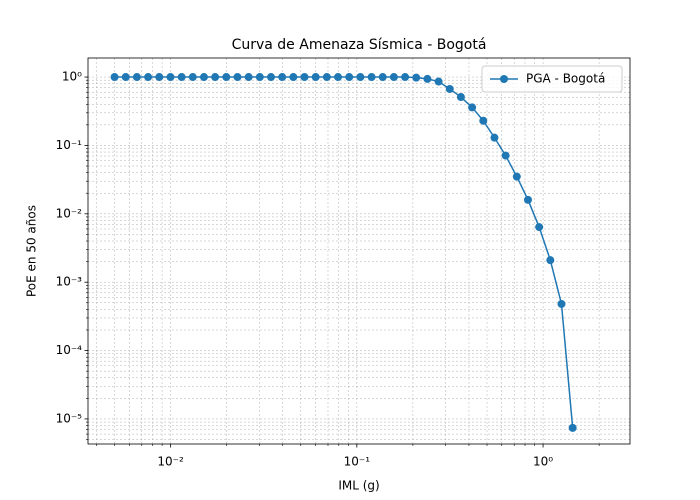  What do you see at coordinates (69, 418) in the screenshot?
I see `y-tick-label: 10⁻⁵` at bounding box center [69, 418].